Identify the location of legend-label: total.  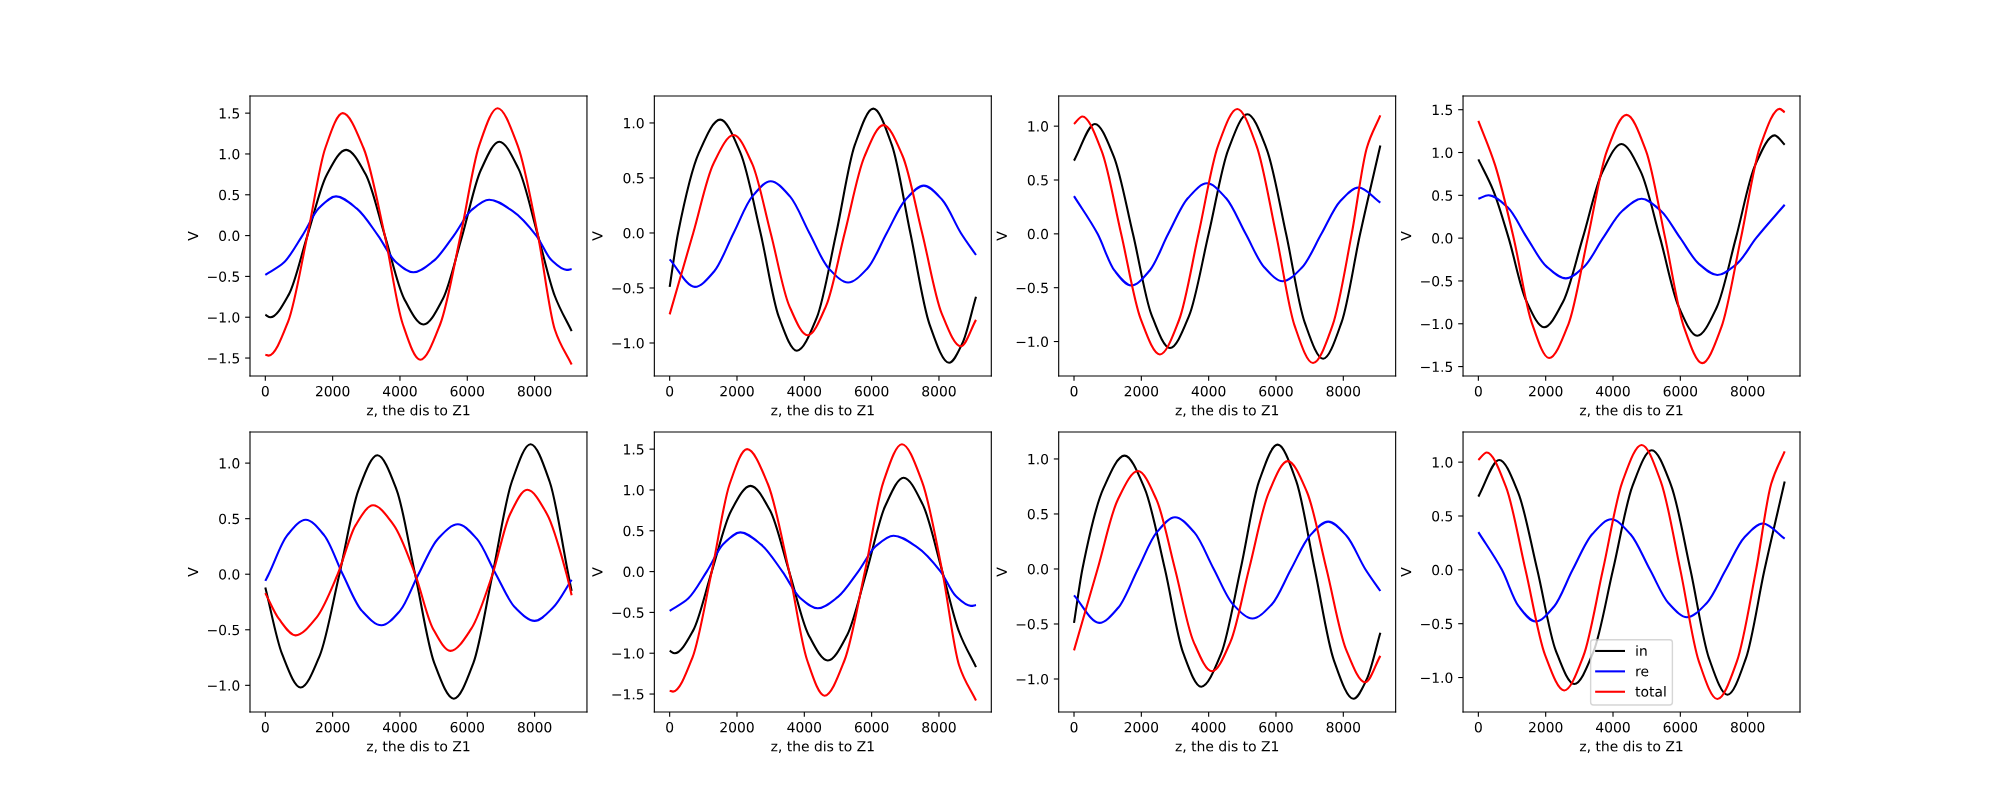
(1650, 691).